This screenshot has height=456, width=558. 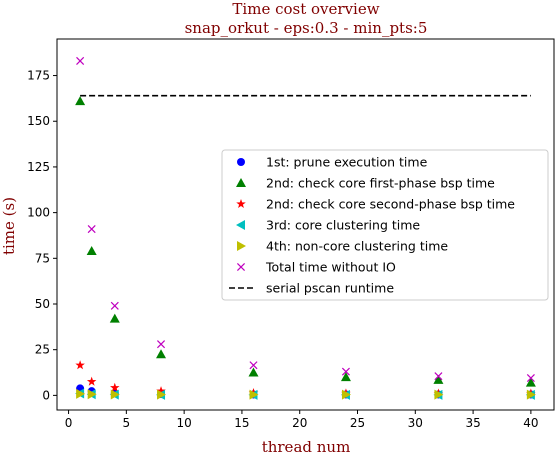 What do you see at coordinates (472, 423) in the screenshot?
I see `x-tick-label: 35` at bounding box center [472, 423].